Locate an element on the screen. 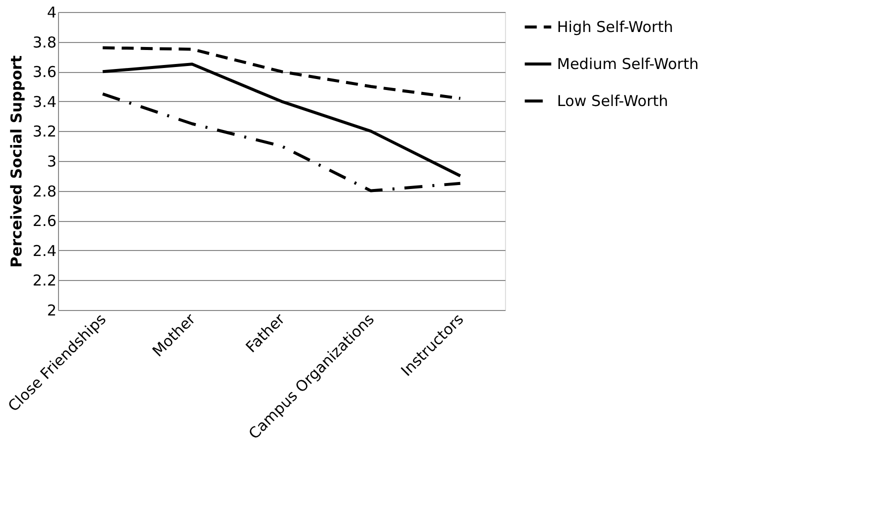  legend-label: Medium Self-Worth is located at coordinates (628, 64).